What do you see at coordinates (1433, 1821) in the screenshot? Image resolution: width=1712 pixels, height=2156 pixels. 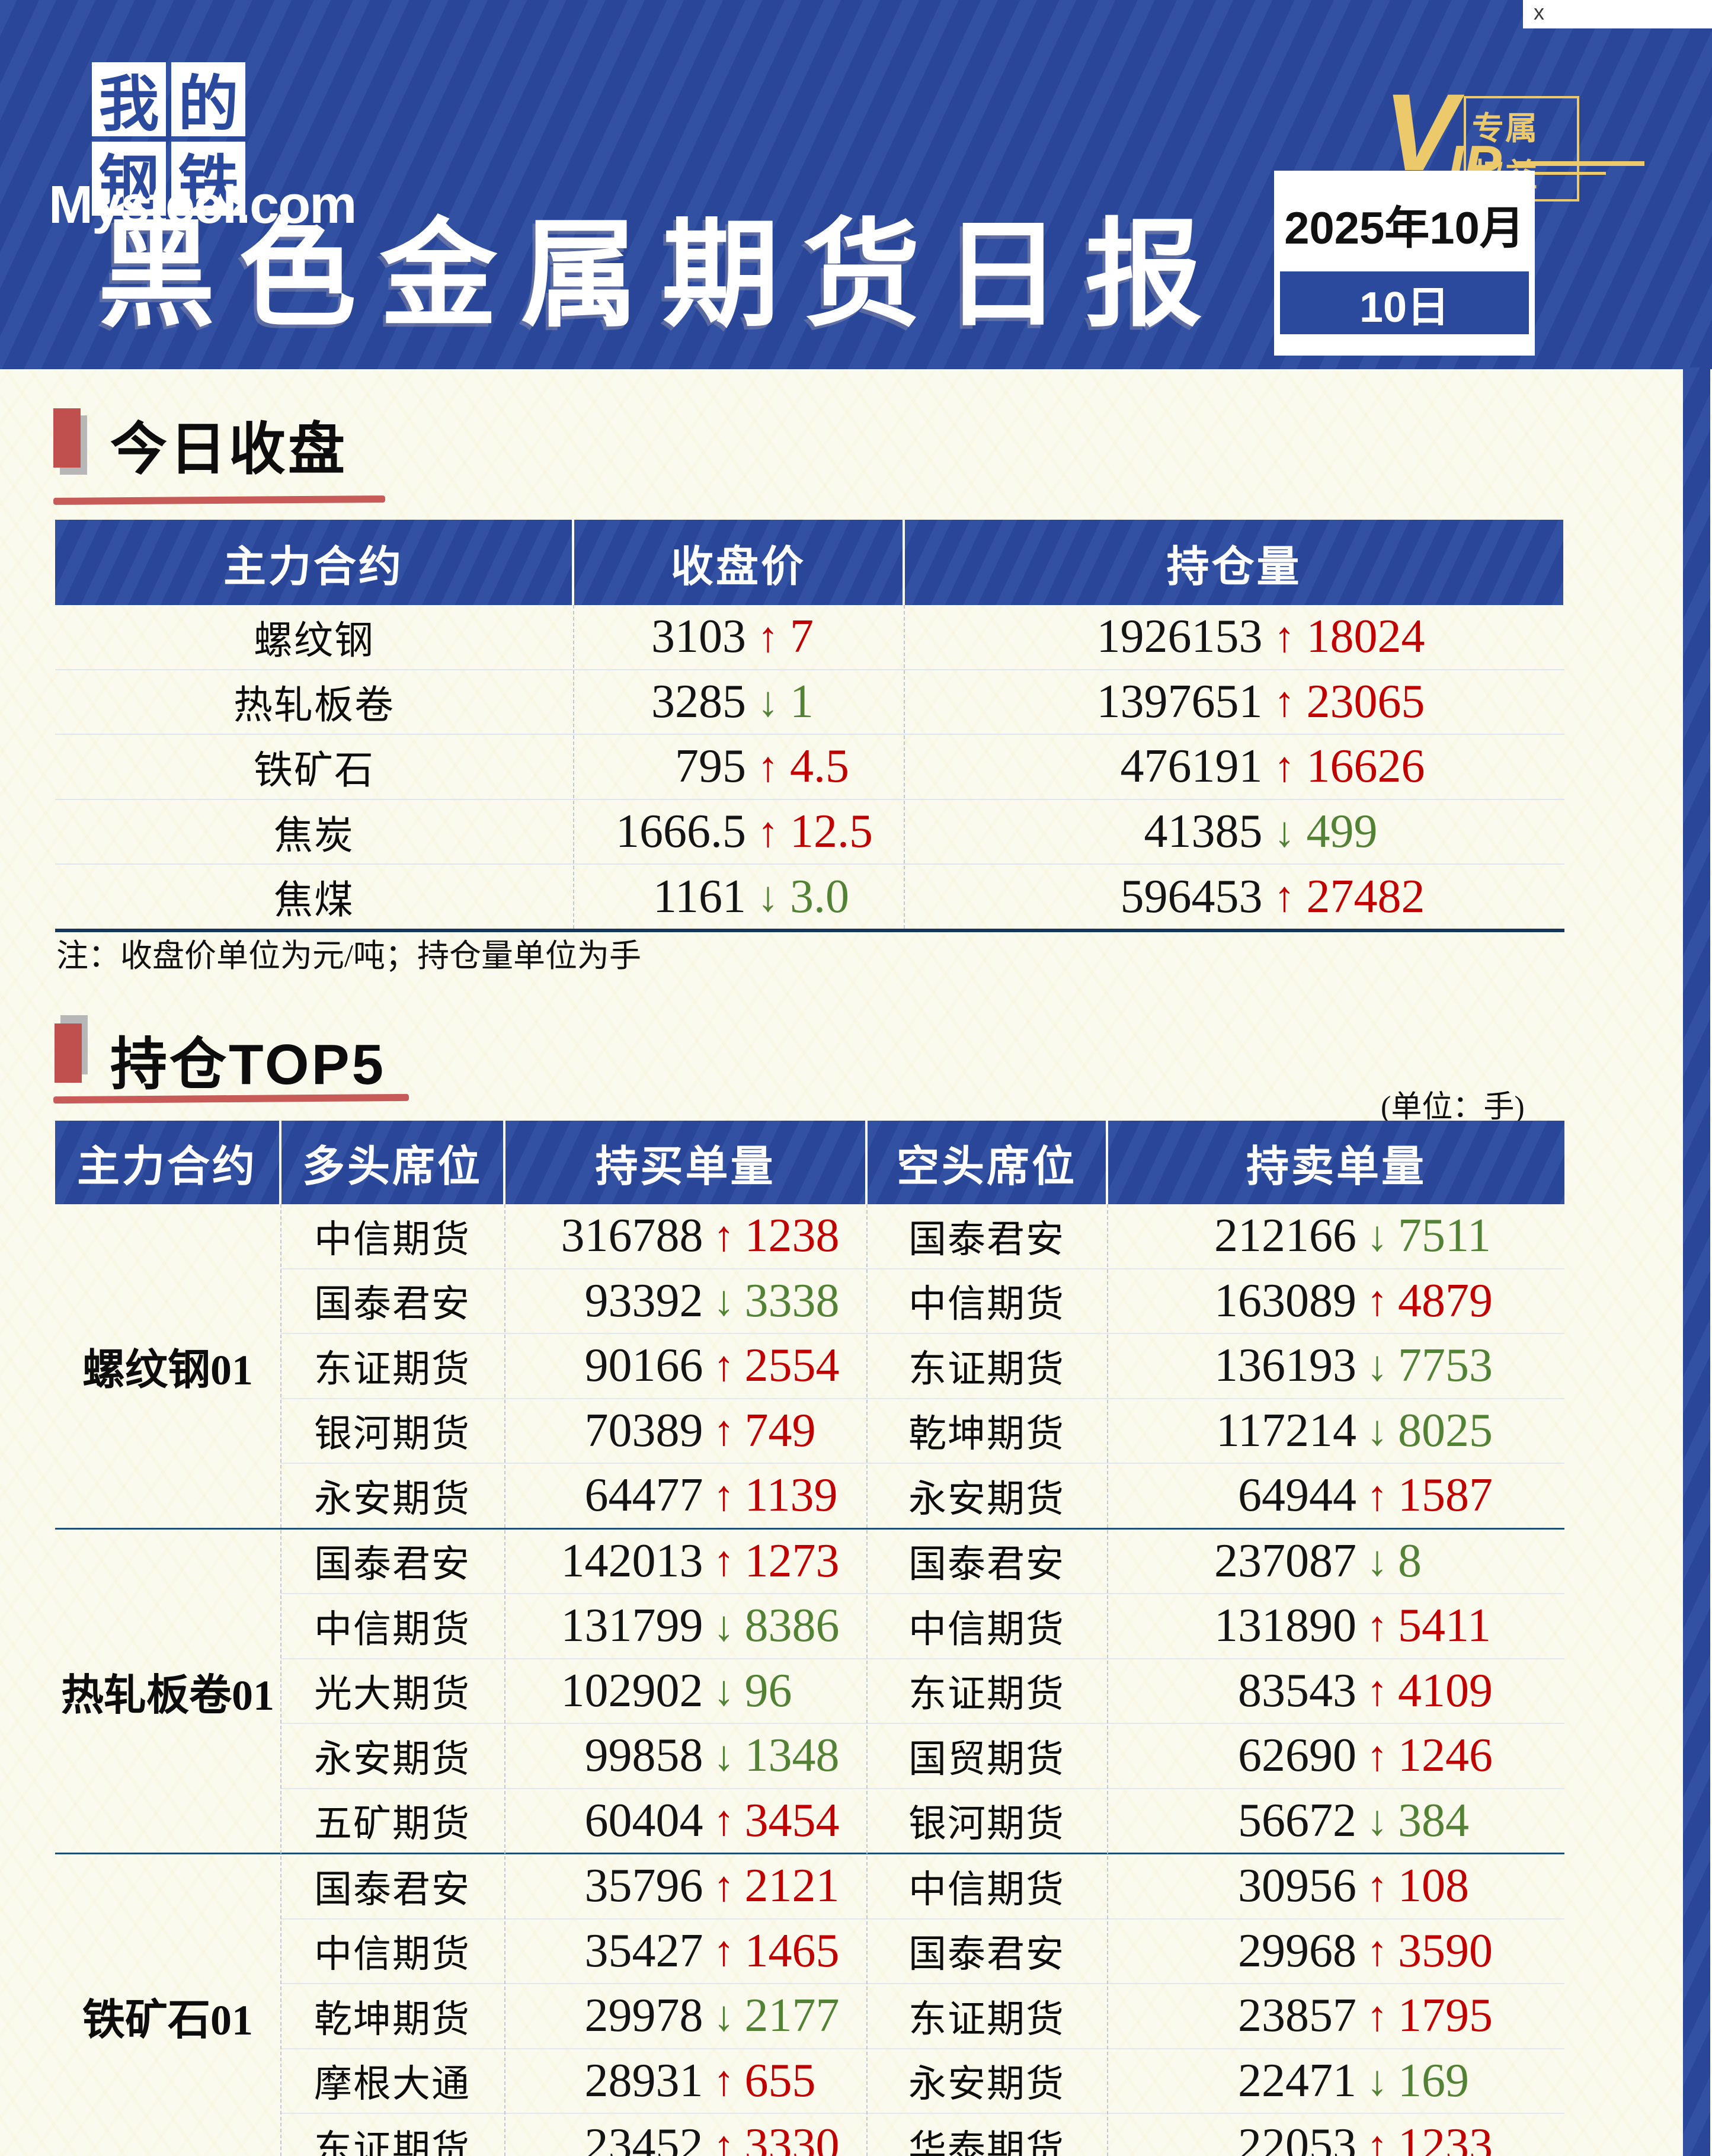 I see `sell-change: 384` at bounding box center [1433, 1821].